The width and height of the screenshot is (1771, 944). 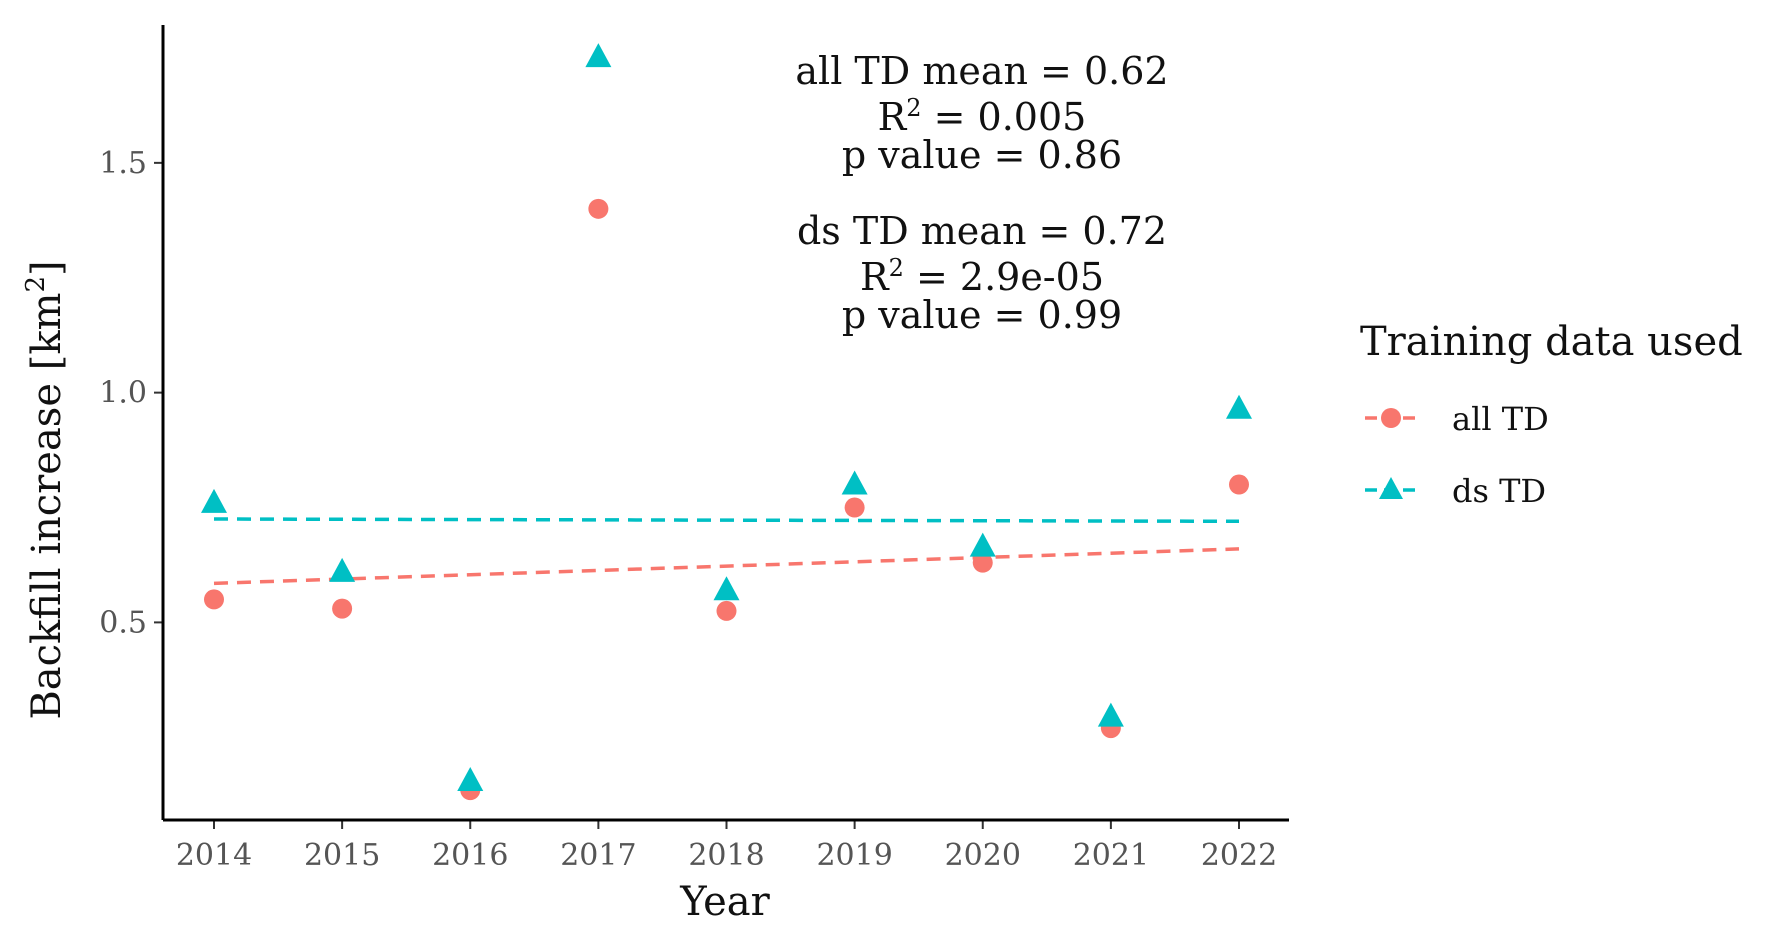 What do you see at coordinates (1110, 714) in the screenshot?
I see `point-ds-td-2021` at bounding box center [1110, 714].